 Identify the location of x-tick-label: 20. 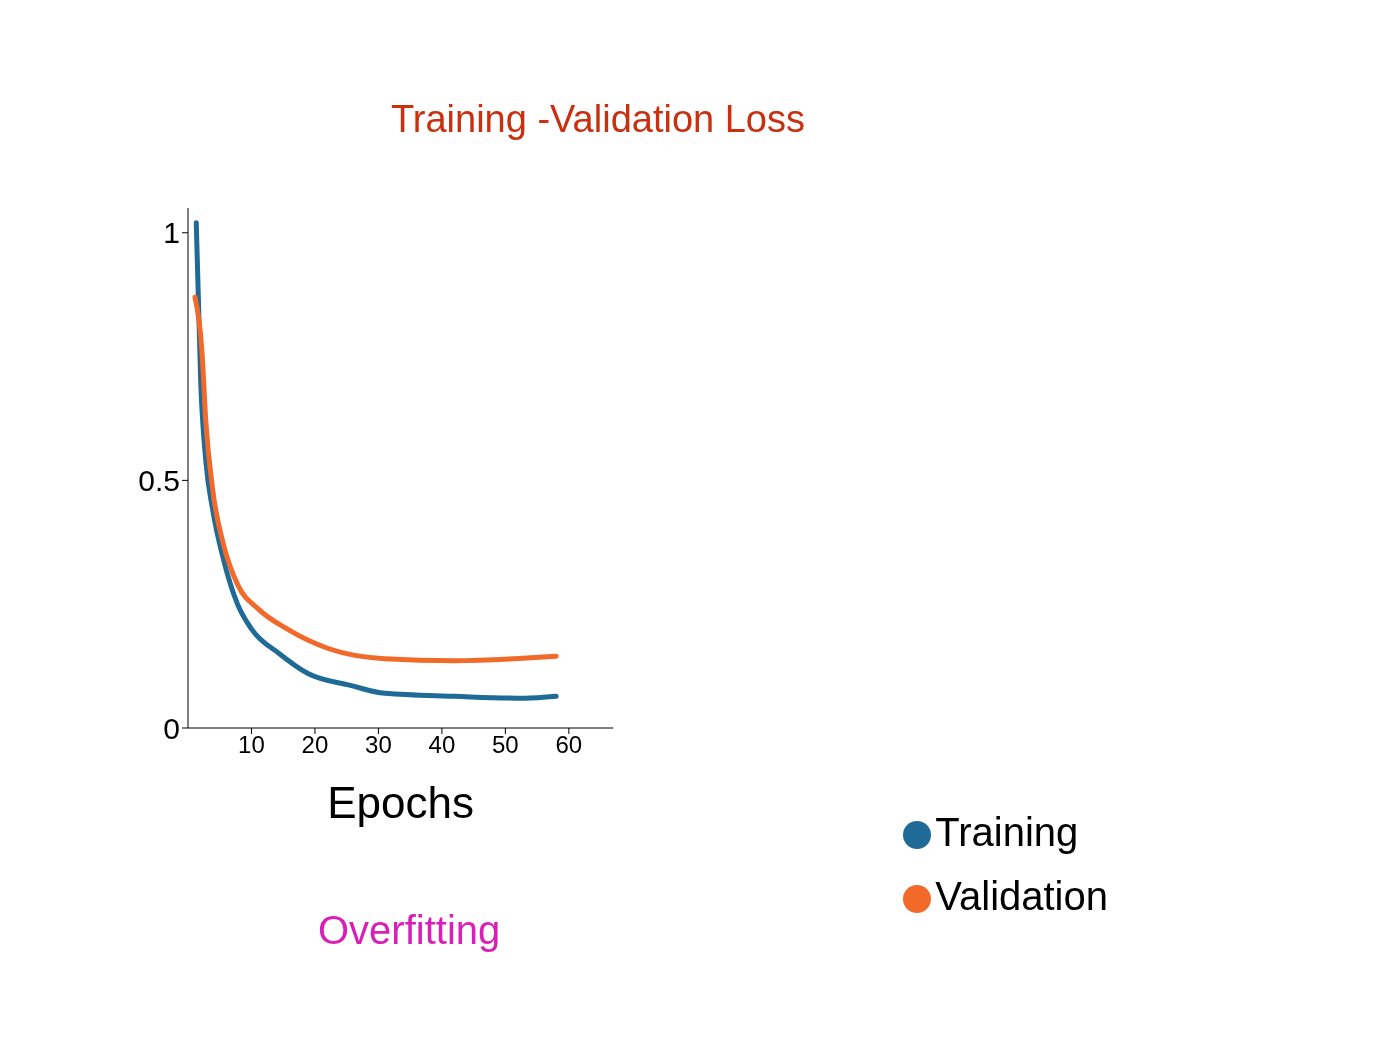
(315, 745).